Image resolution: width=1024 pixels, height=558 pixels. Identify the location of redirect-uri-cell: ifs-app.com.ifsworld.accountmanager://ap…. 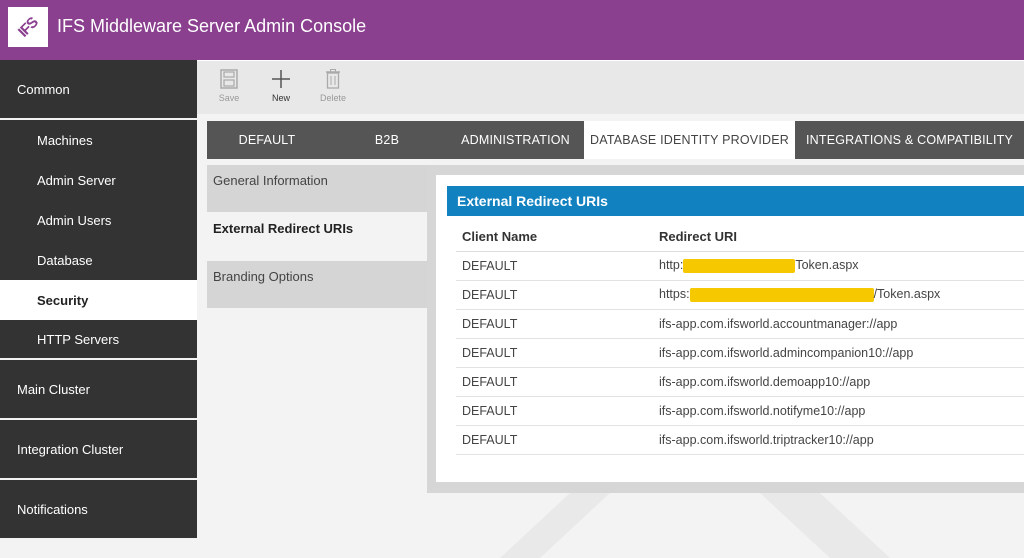
(838, 324).